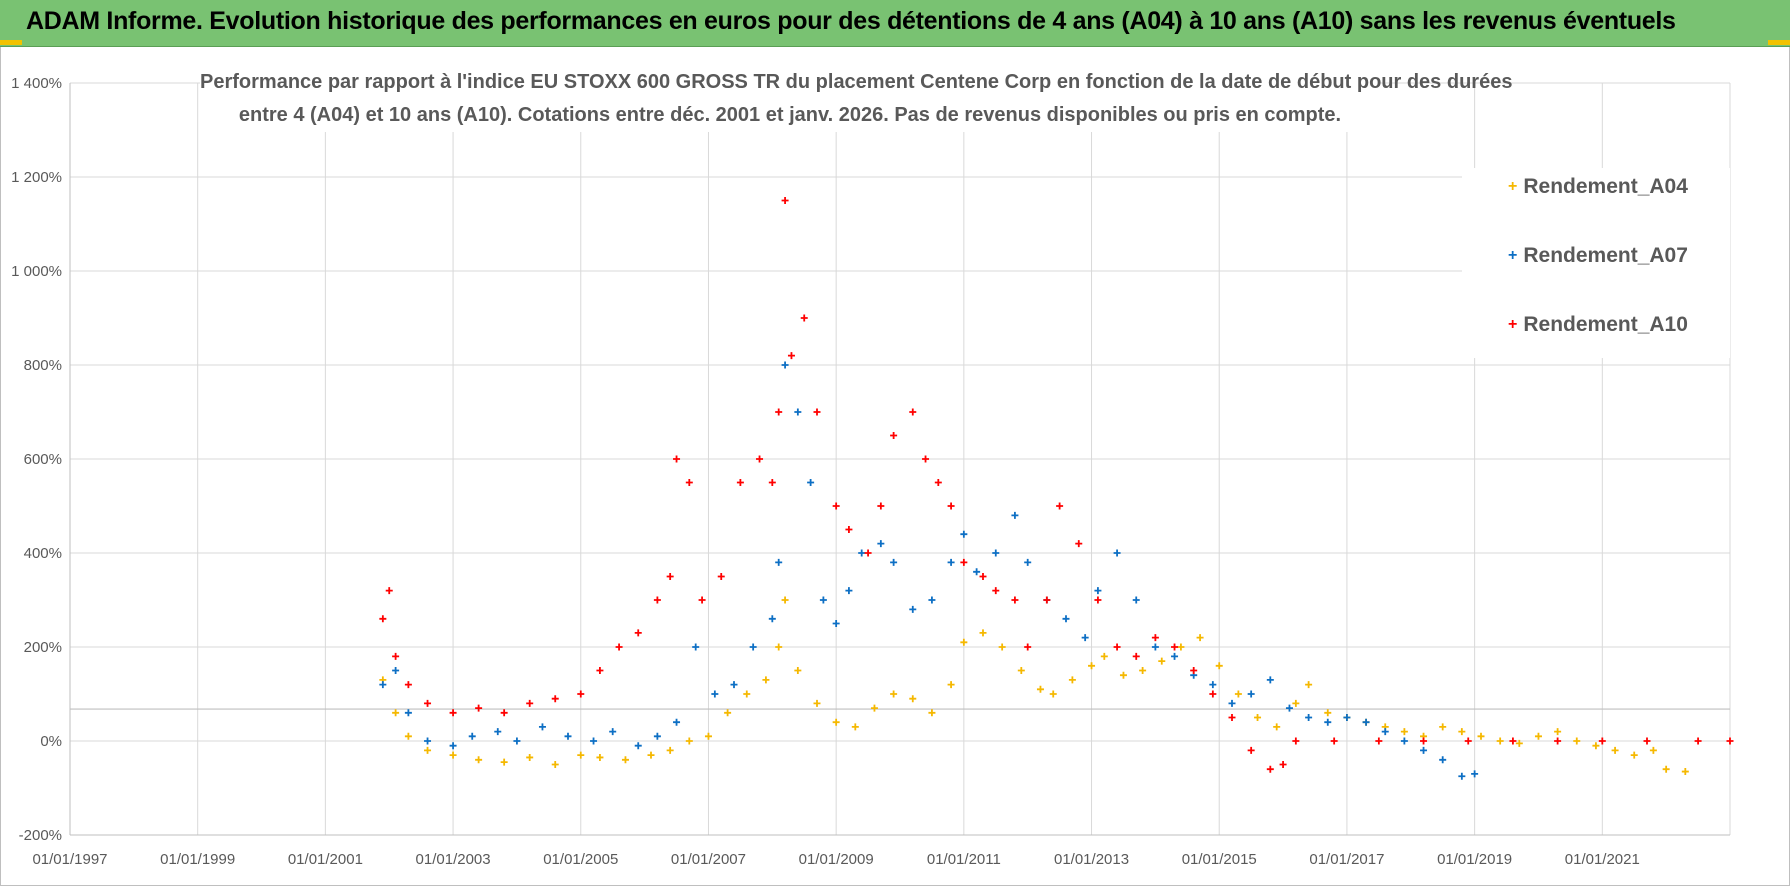 This screenshot has width=1790, height=886. I want to click on plus-marker-icon: +, so click(1513, 324).